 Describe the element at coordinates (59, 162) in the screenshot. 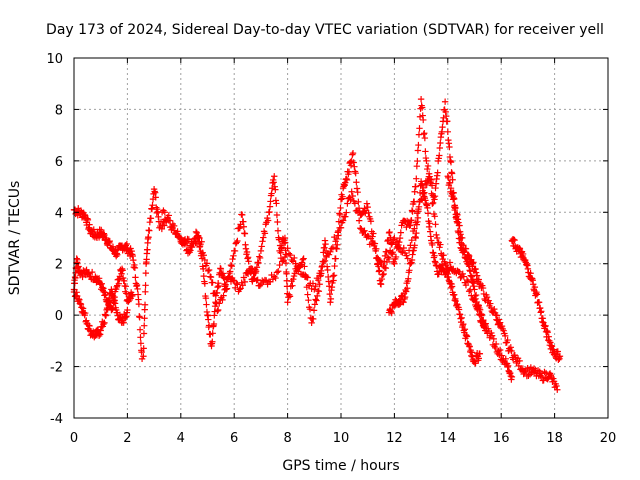

I see `y-tick-label: 6` at that location.